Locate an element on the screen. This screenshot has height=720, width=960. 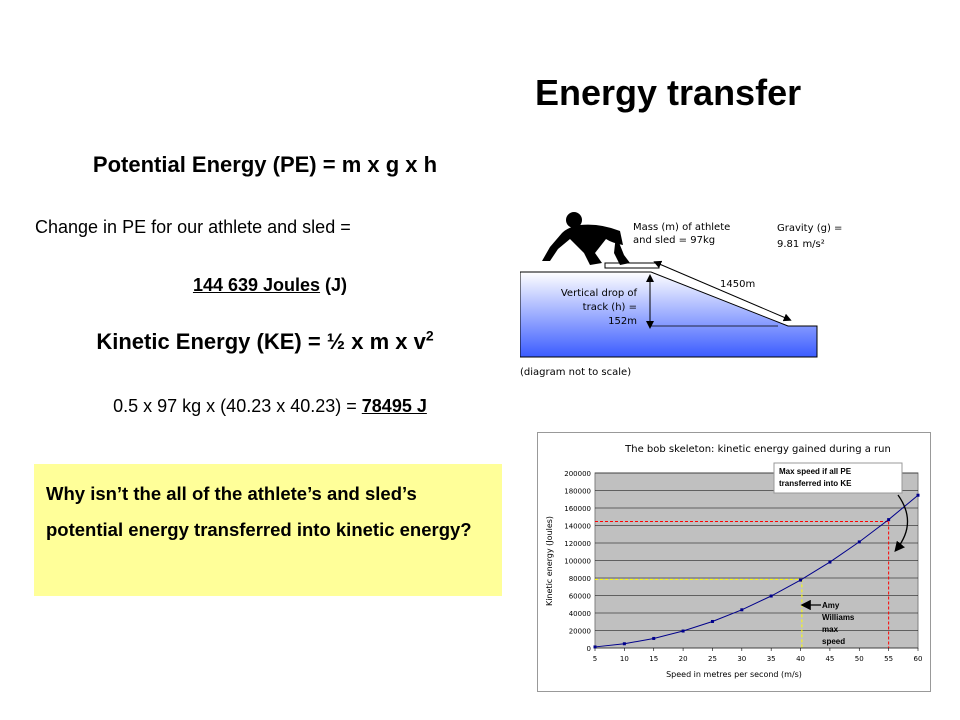
series-points is located at coordinates (756, 571).